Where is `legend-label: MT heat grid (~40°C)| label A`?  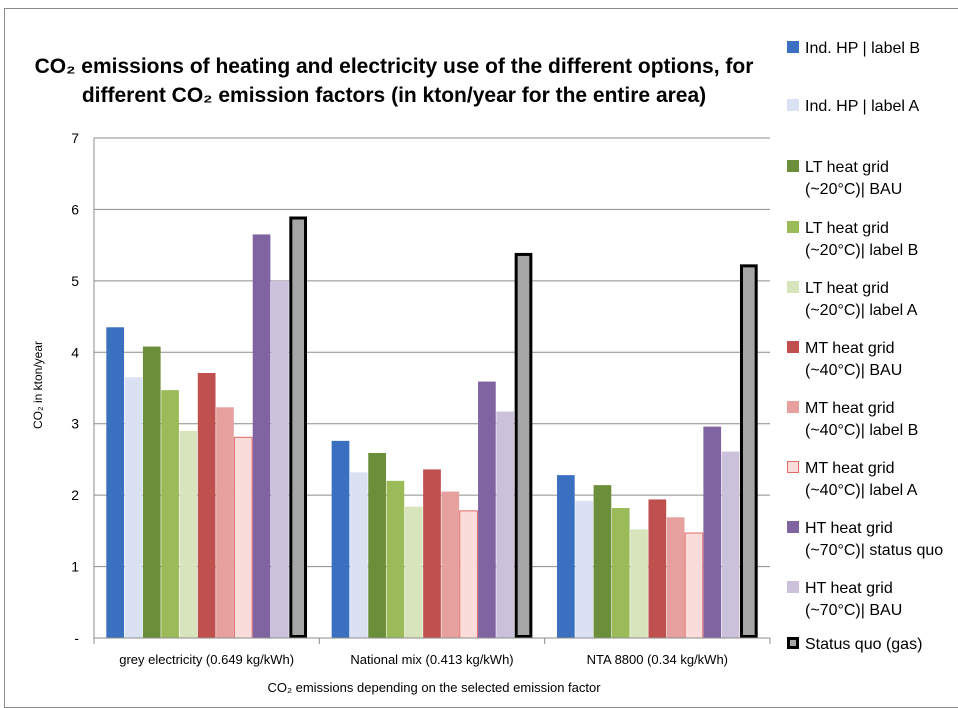 legend-label: MT heat grid (~40°C)| label A is located at coordinates (861, 479).